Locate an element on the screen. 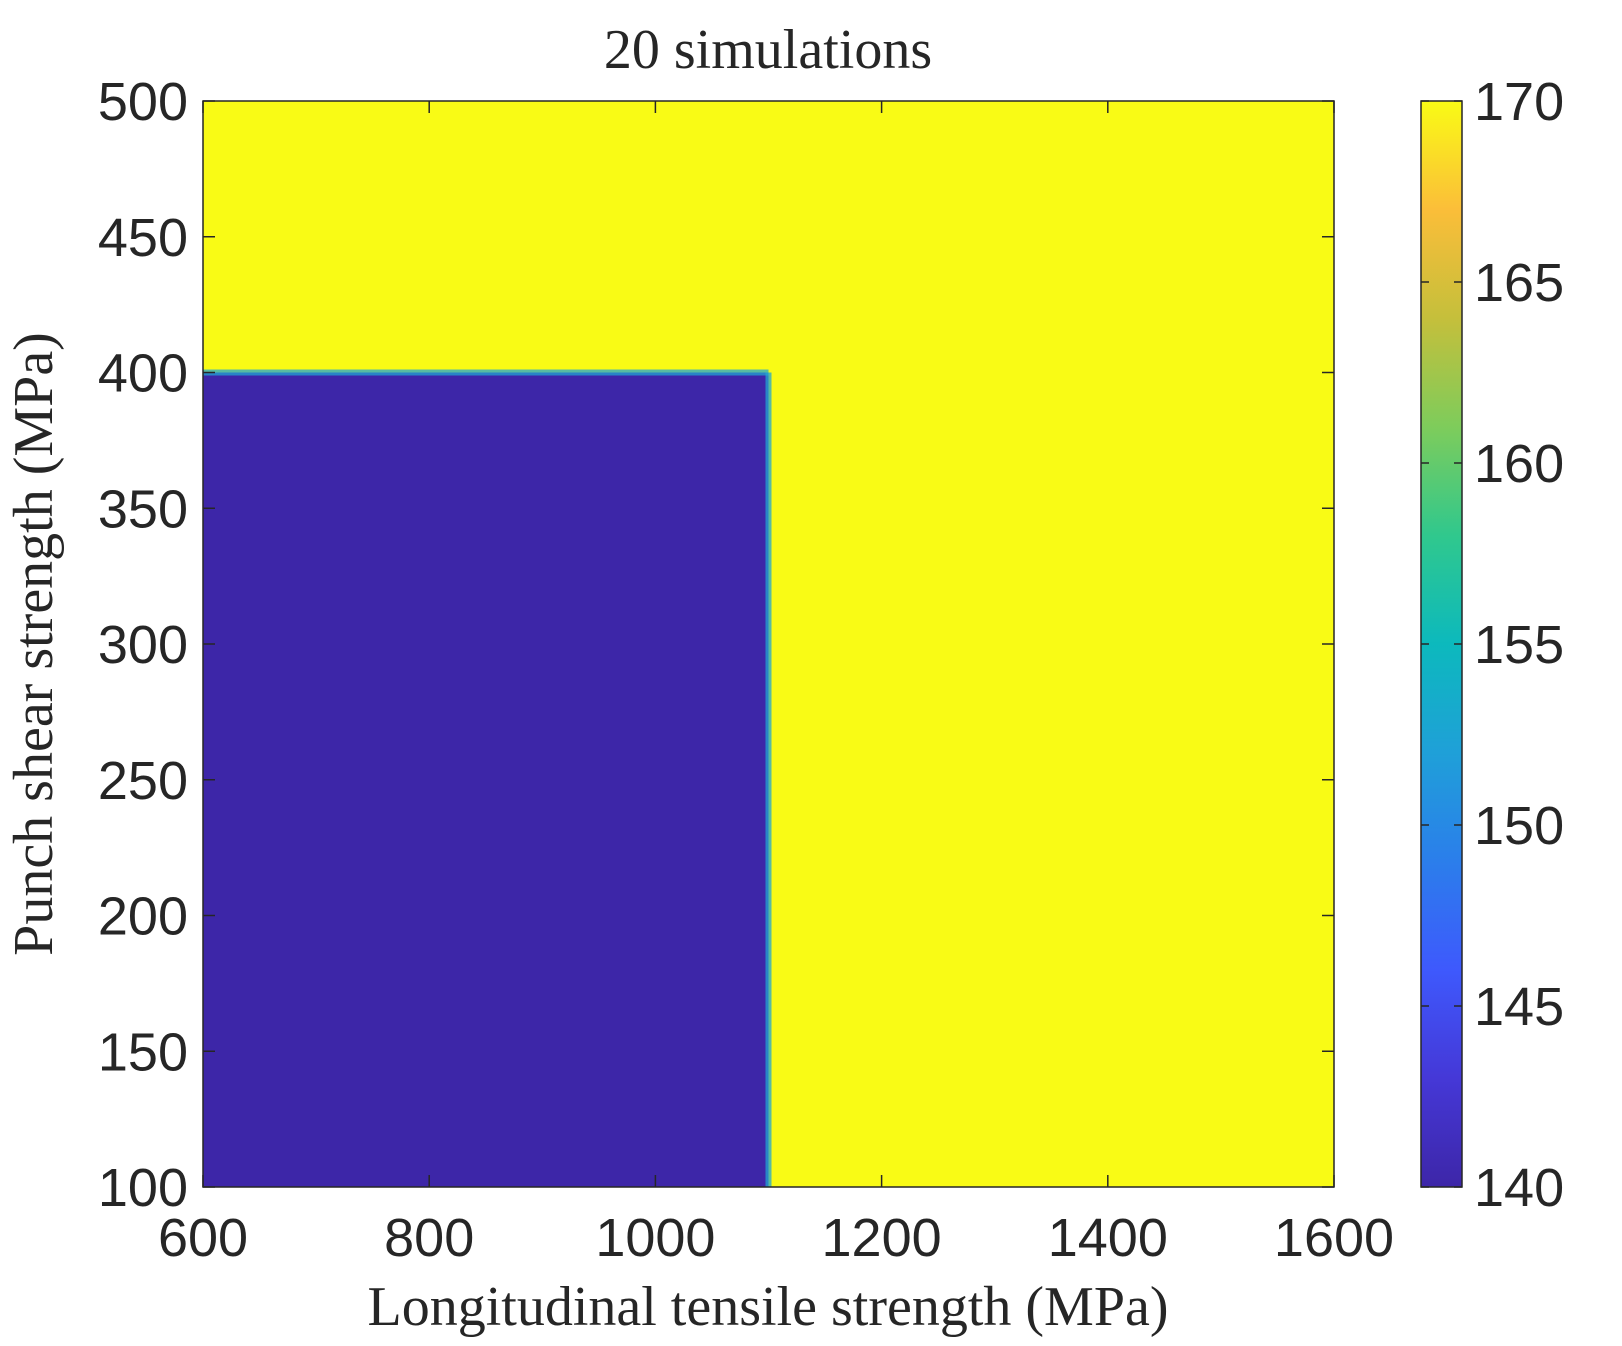 The height and width of the screenshot is (1346, 1622). region-edge-horizontal is located at coordinates (486, 372).